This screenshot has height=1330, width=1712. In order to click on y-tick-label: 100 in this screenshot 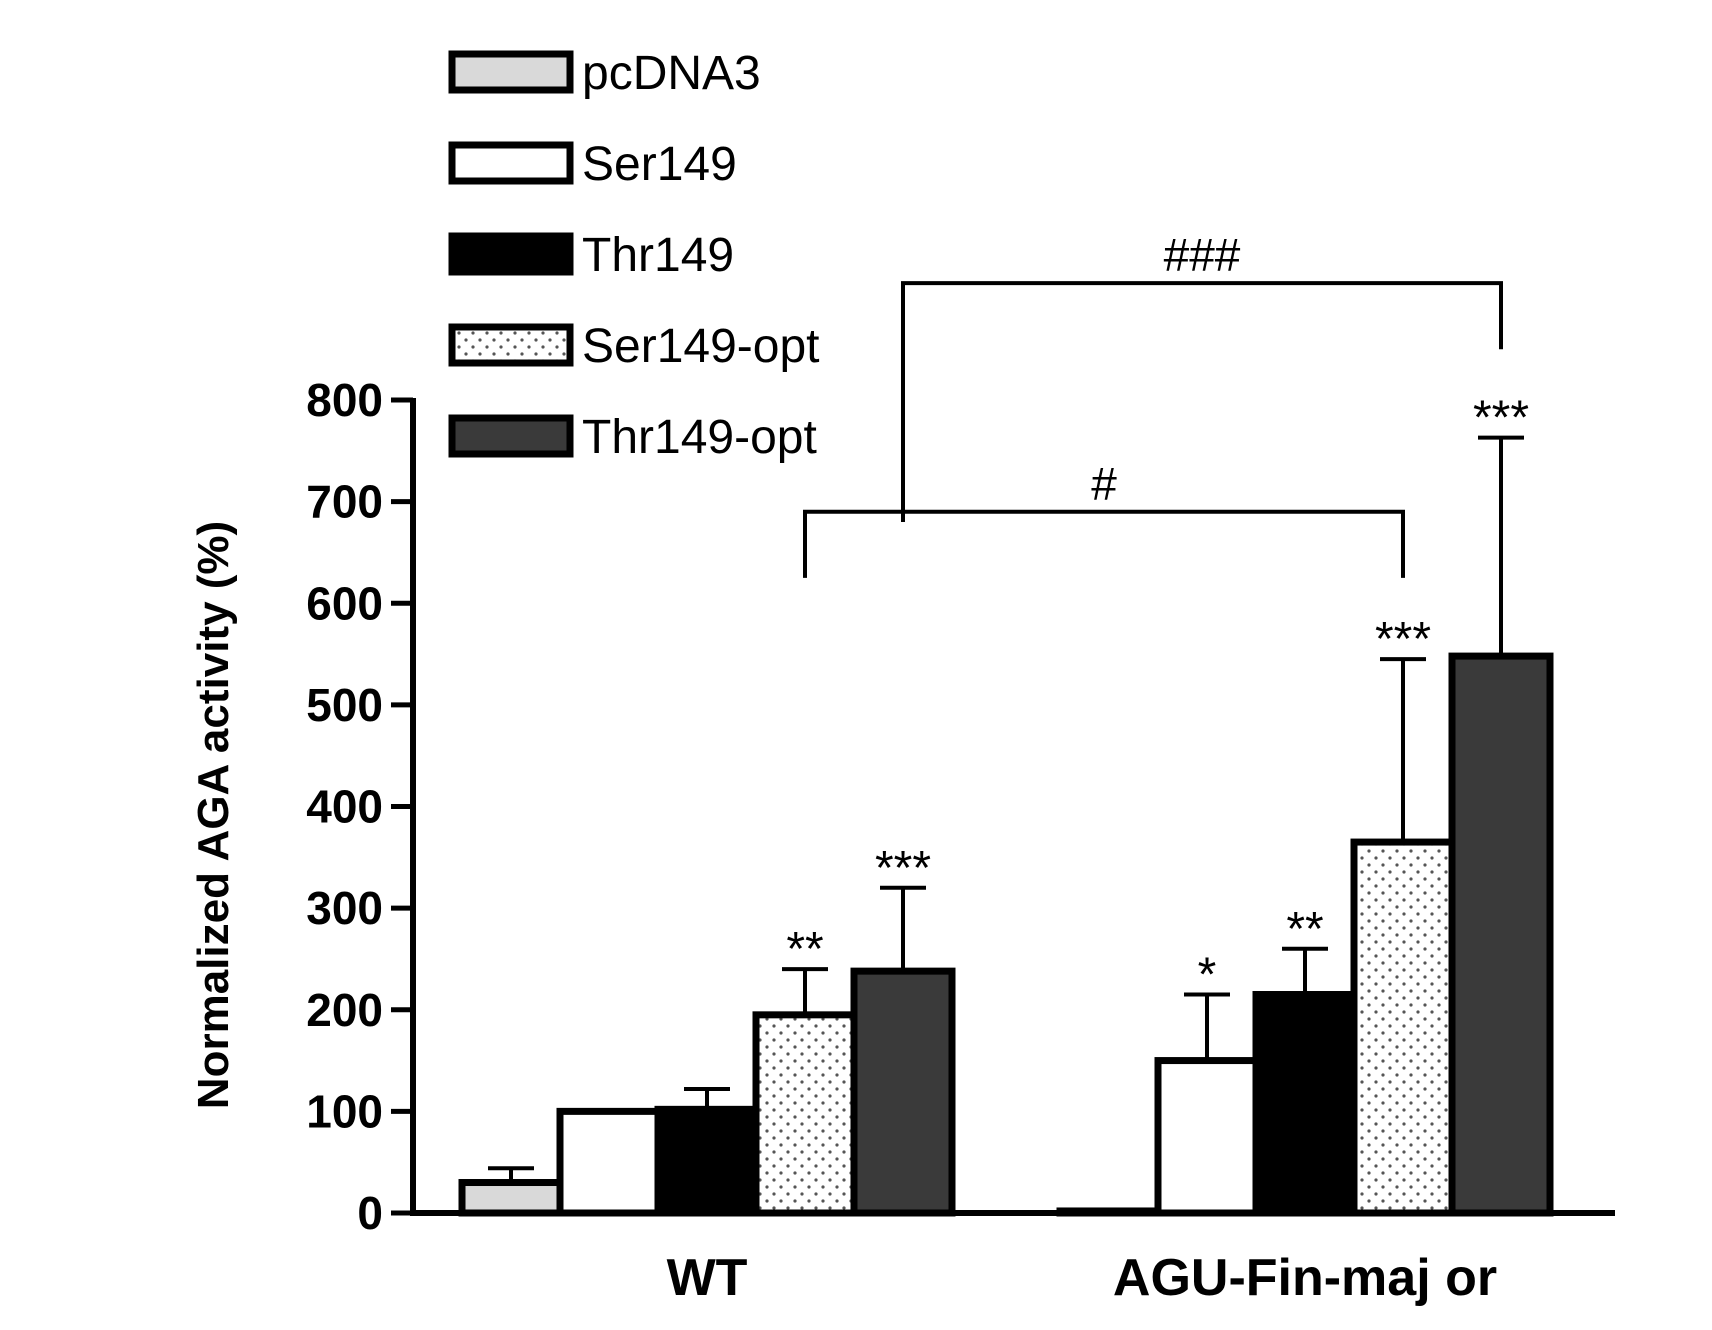, I will do `click(344, 1111)`.